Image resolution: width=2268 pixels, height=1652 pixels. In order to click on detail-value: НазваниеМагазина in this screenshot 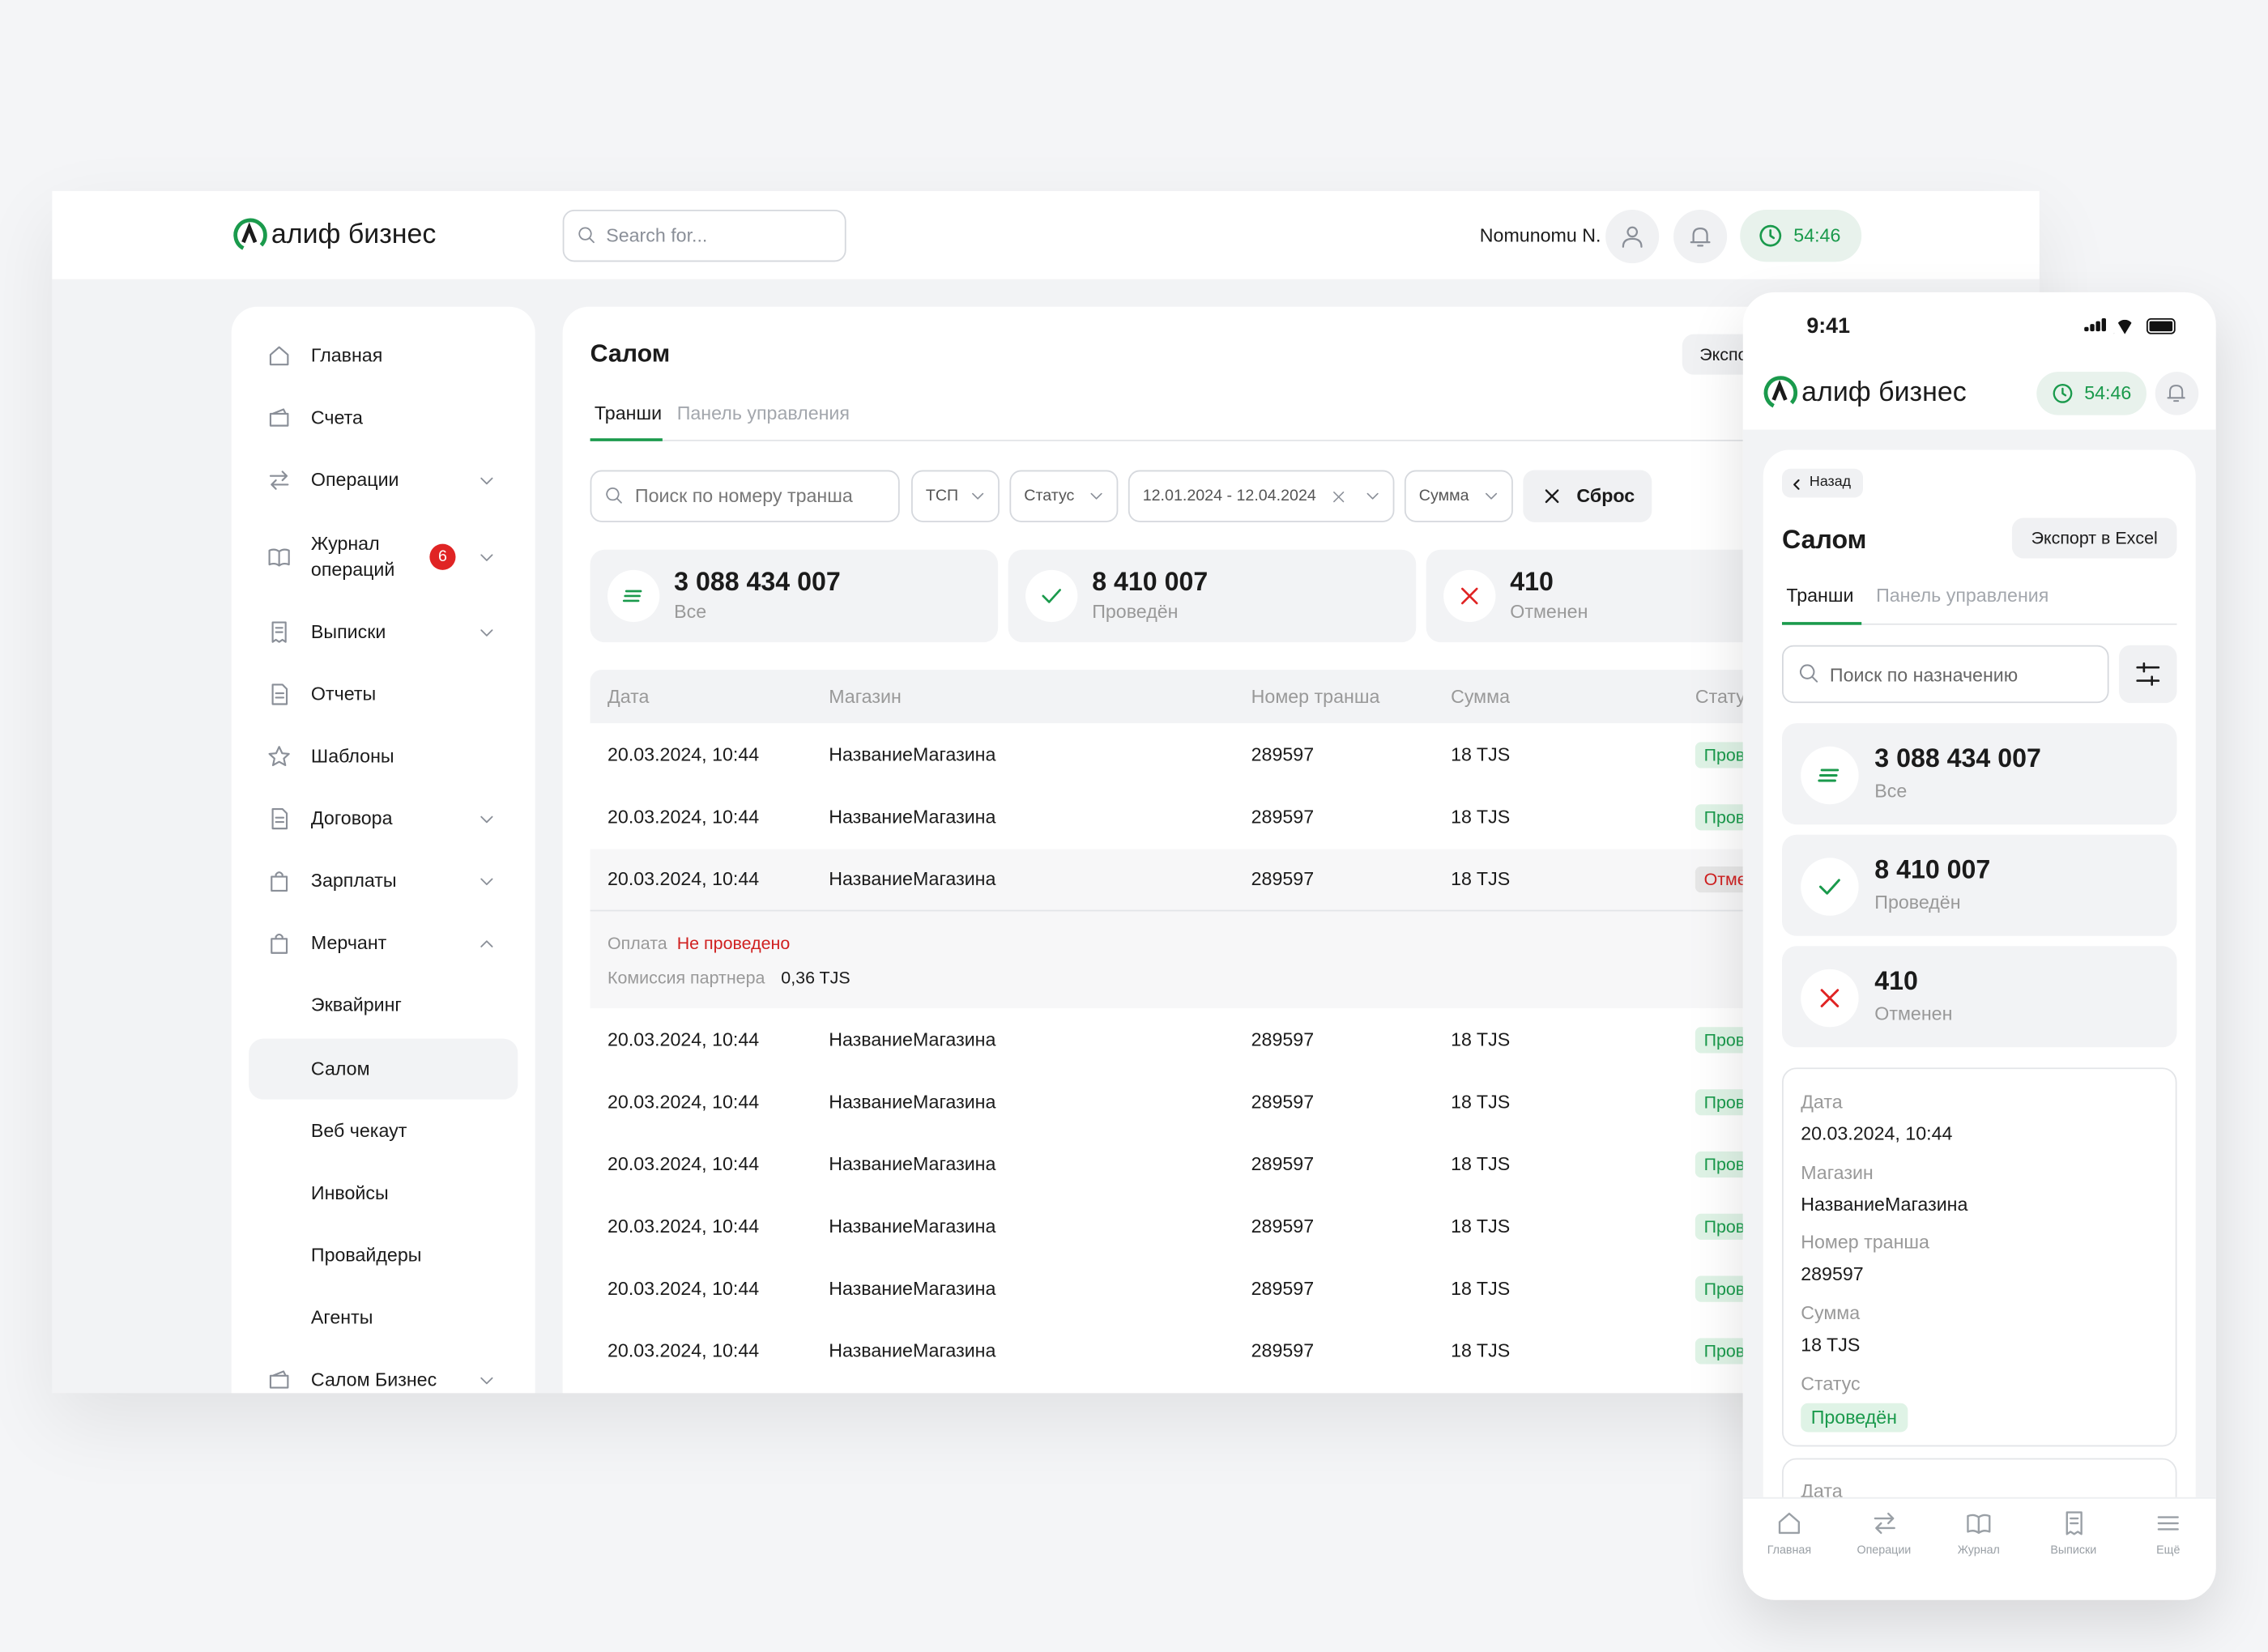, I will do `click(1884, 1204)`.